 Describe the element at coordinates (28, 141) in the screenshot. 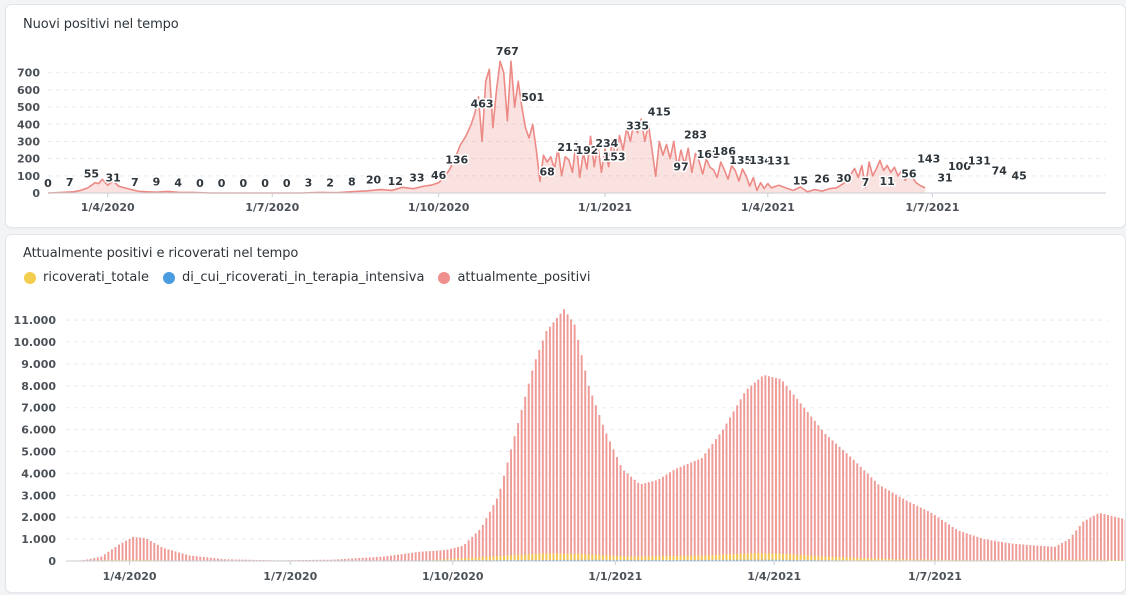

I see `y-tick-label: 300` at that location.